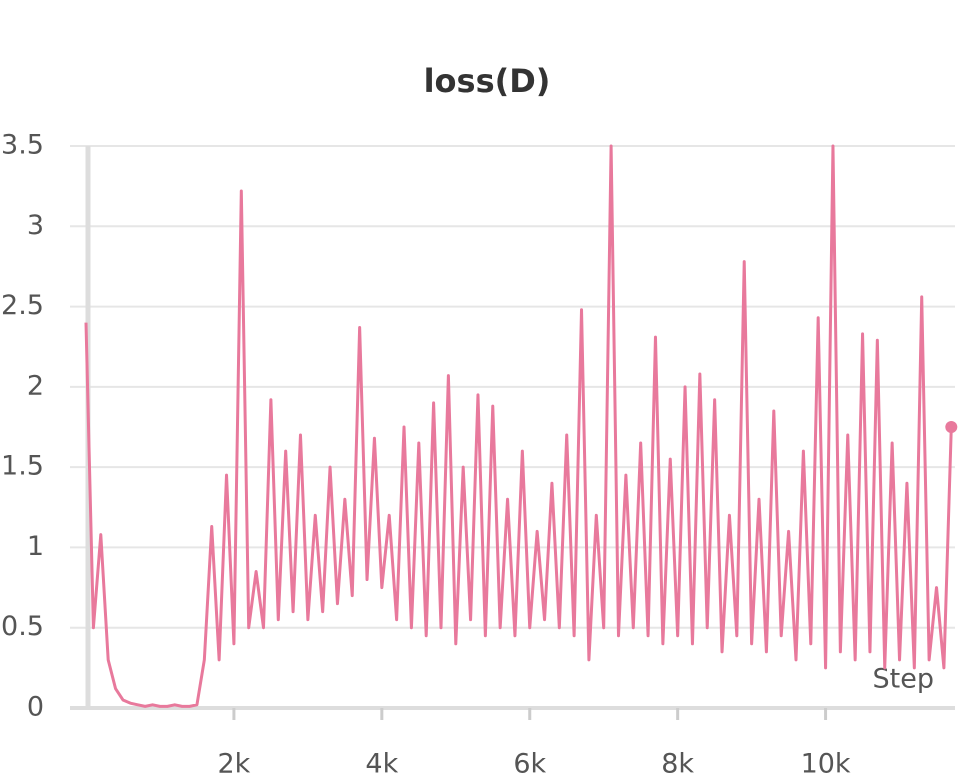 This screenshot has width=972, height=783. I want to click on y-tick-label: 3.5, so click(22, 145).